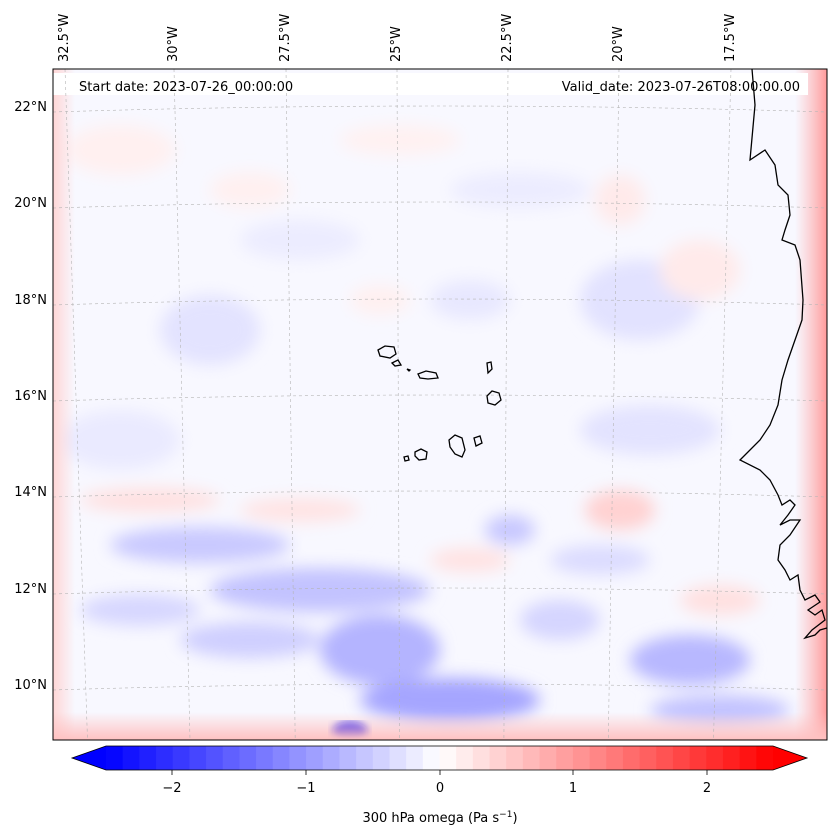  I want to click on island-santiago, so click(457, 446).